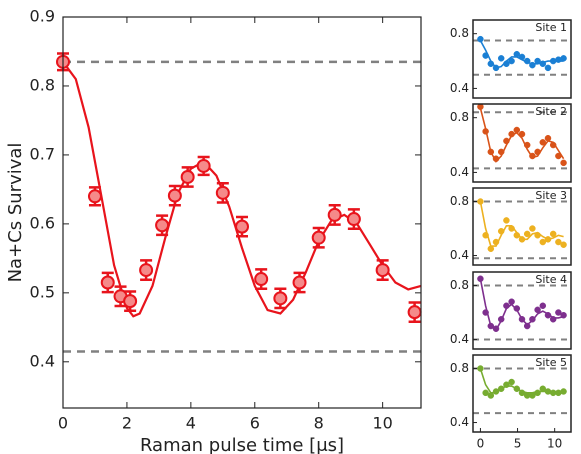 The width and height of the screenshot is (581, 454). What do you see at coordinates (191, 423) in the screenshot?
I see `x-tick-label: 4` at bounding box center [191, 423].